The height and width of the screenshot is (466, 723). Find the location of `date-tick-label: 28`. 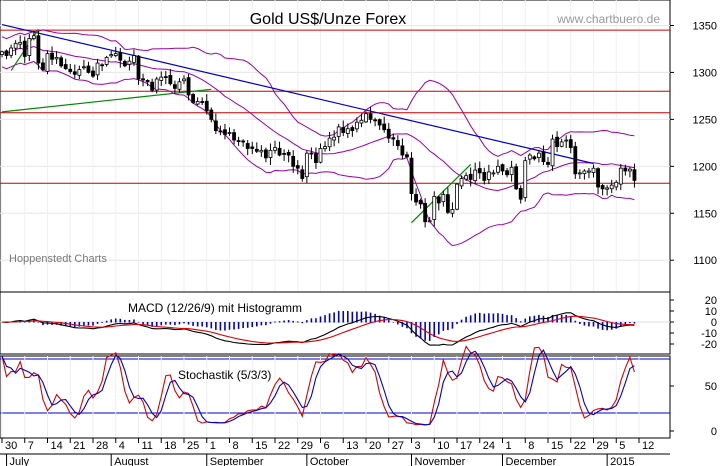

date-tick-label: 28 is located at coordinates (102, 446).